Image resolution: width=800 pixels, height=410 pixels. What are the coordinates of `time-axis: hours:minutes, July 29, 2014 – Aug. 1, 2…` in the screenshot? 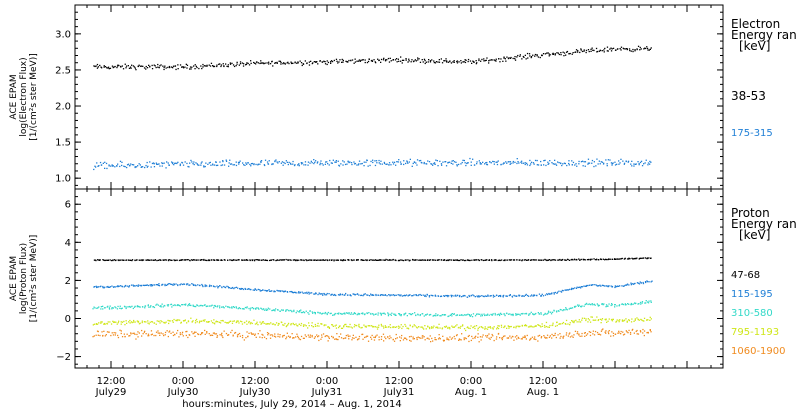 It's located at (327, 393).